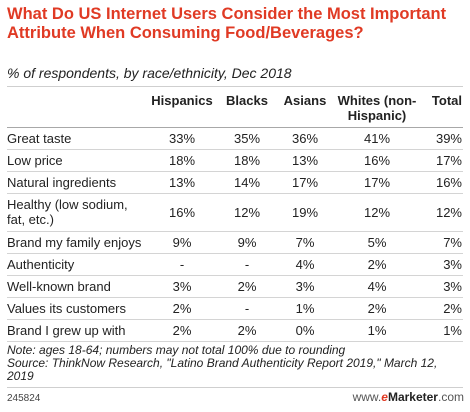  I want to click on column-header-label, so click(76, 109).